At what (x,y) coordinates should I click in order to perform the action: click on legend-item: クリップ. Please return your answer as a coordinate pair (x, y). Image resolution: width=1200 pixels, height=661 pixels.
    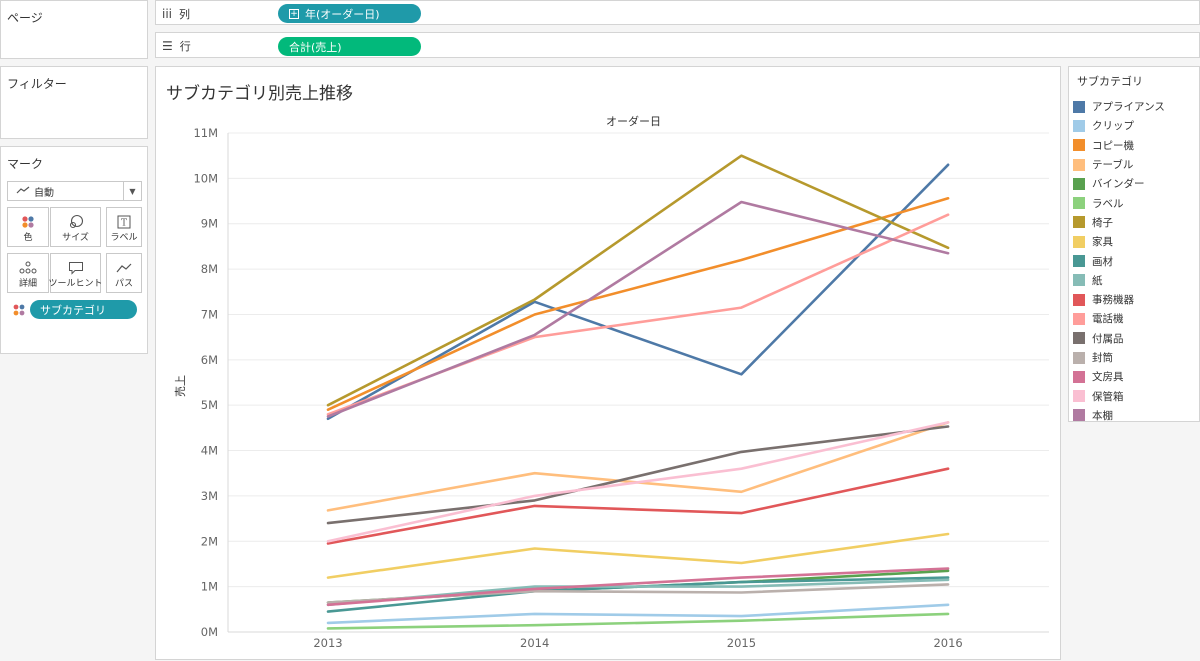
    Looking at the image, I should click on (1119, 125).